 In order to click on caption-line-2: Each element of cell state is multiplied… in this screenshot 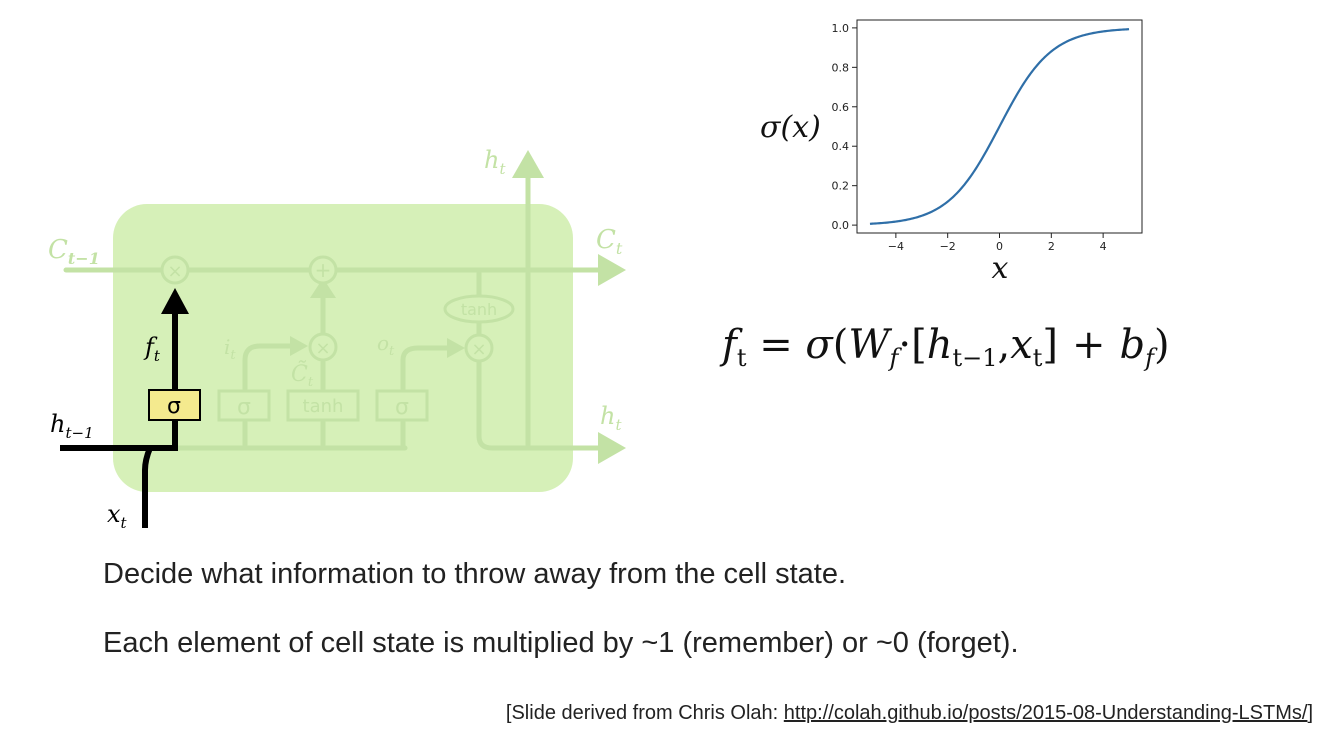, I will do `click(561, 643)`.